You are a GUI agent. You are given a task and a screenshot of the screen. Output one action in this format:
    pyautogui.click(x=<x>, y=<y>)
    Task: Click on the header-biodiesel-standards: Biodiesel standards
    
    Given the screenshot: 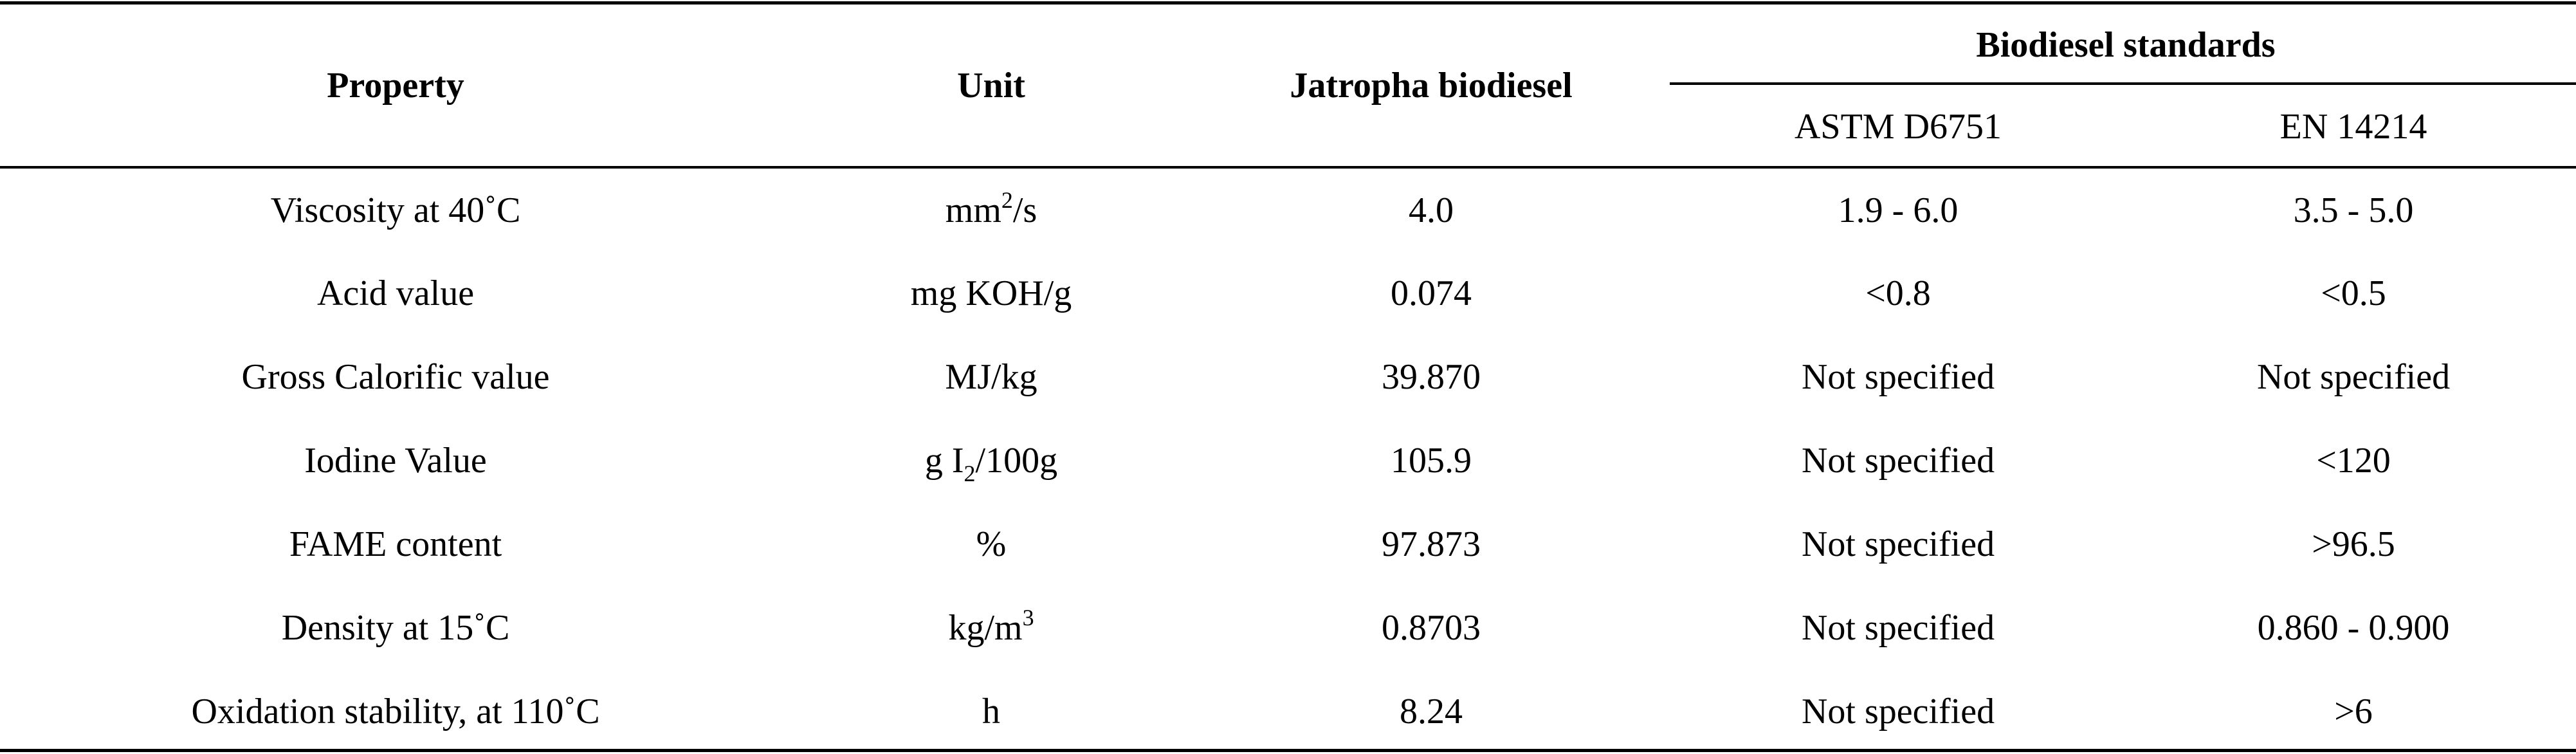 What is the action you would take?
    pyautogui.click(x=2126, y=45)
    